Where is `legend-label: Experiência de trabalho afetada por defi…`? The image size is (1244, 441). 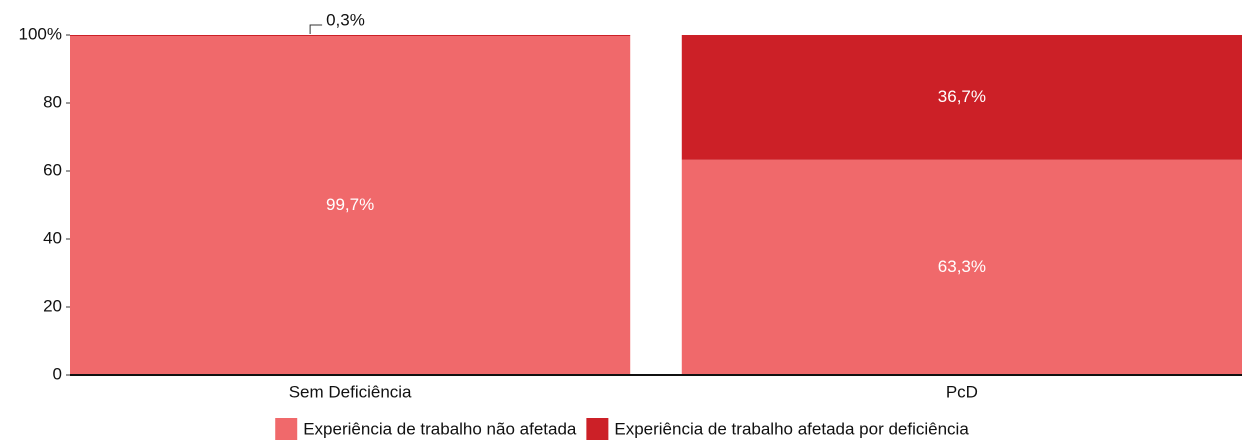
legend-label: Experiência de trabalho afetada por defi… is located at coordinates (791, 428).